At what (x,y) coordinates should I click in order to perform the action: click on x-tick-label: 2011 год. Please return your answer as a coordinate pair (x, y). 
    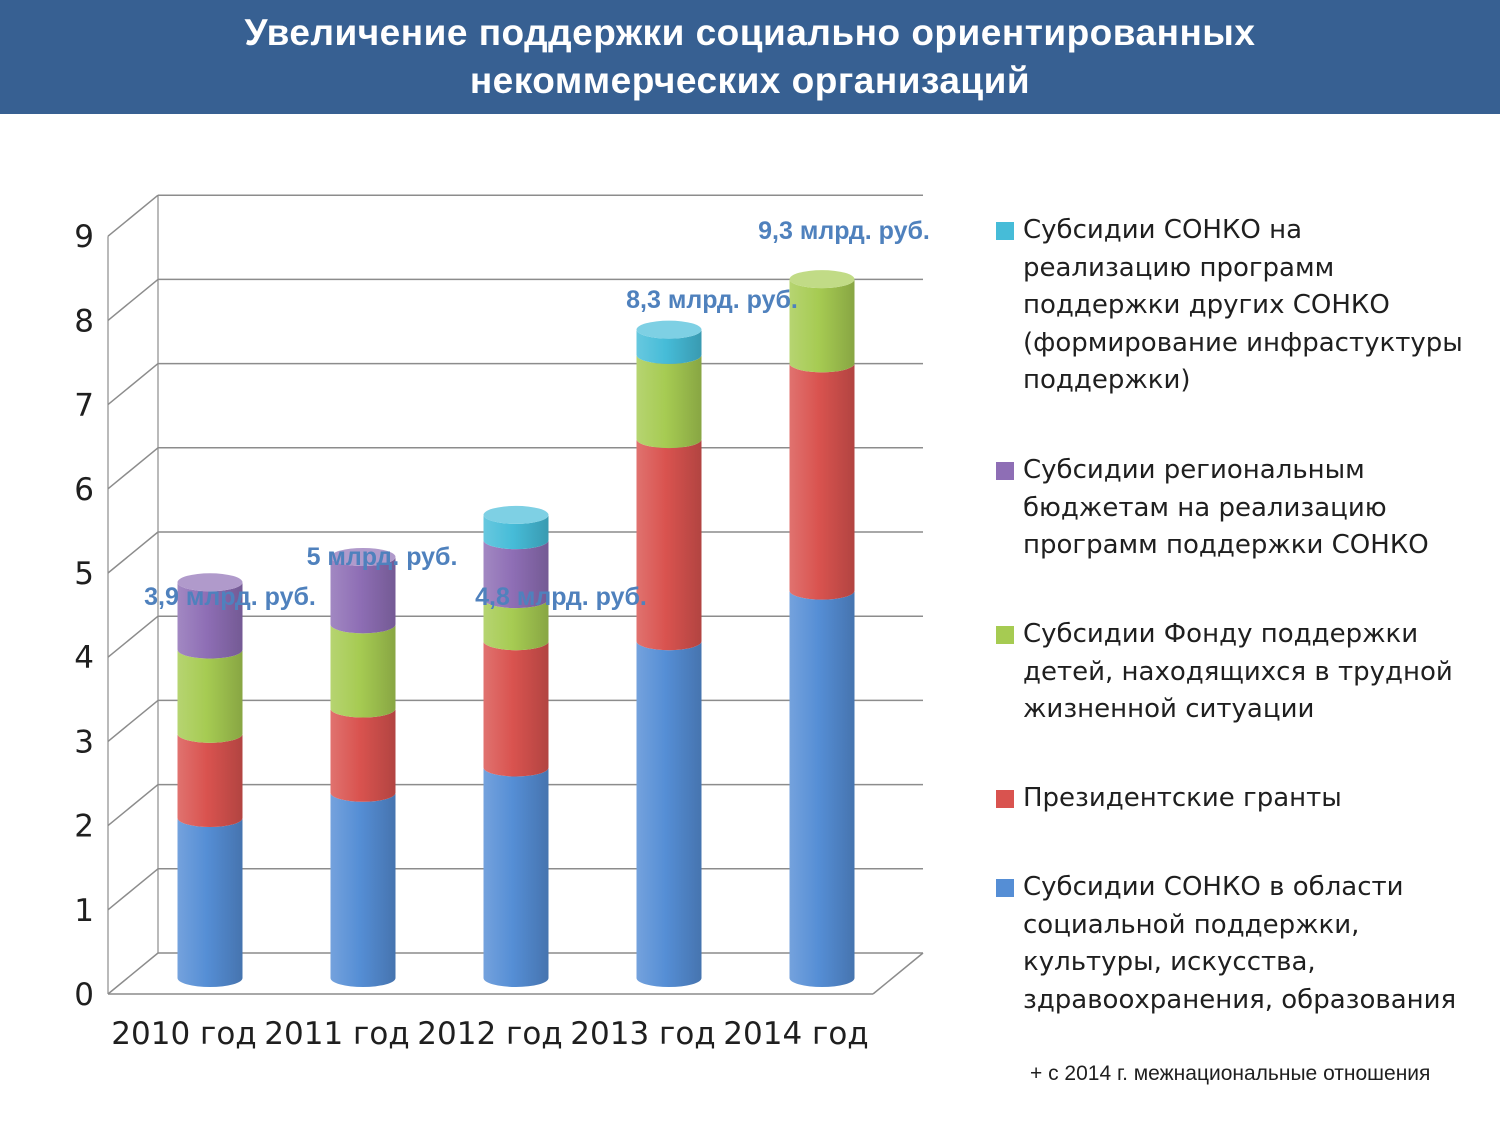
    Looking at the image, I should click on (336, 1034).